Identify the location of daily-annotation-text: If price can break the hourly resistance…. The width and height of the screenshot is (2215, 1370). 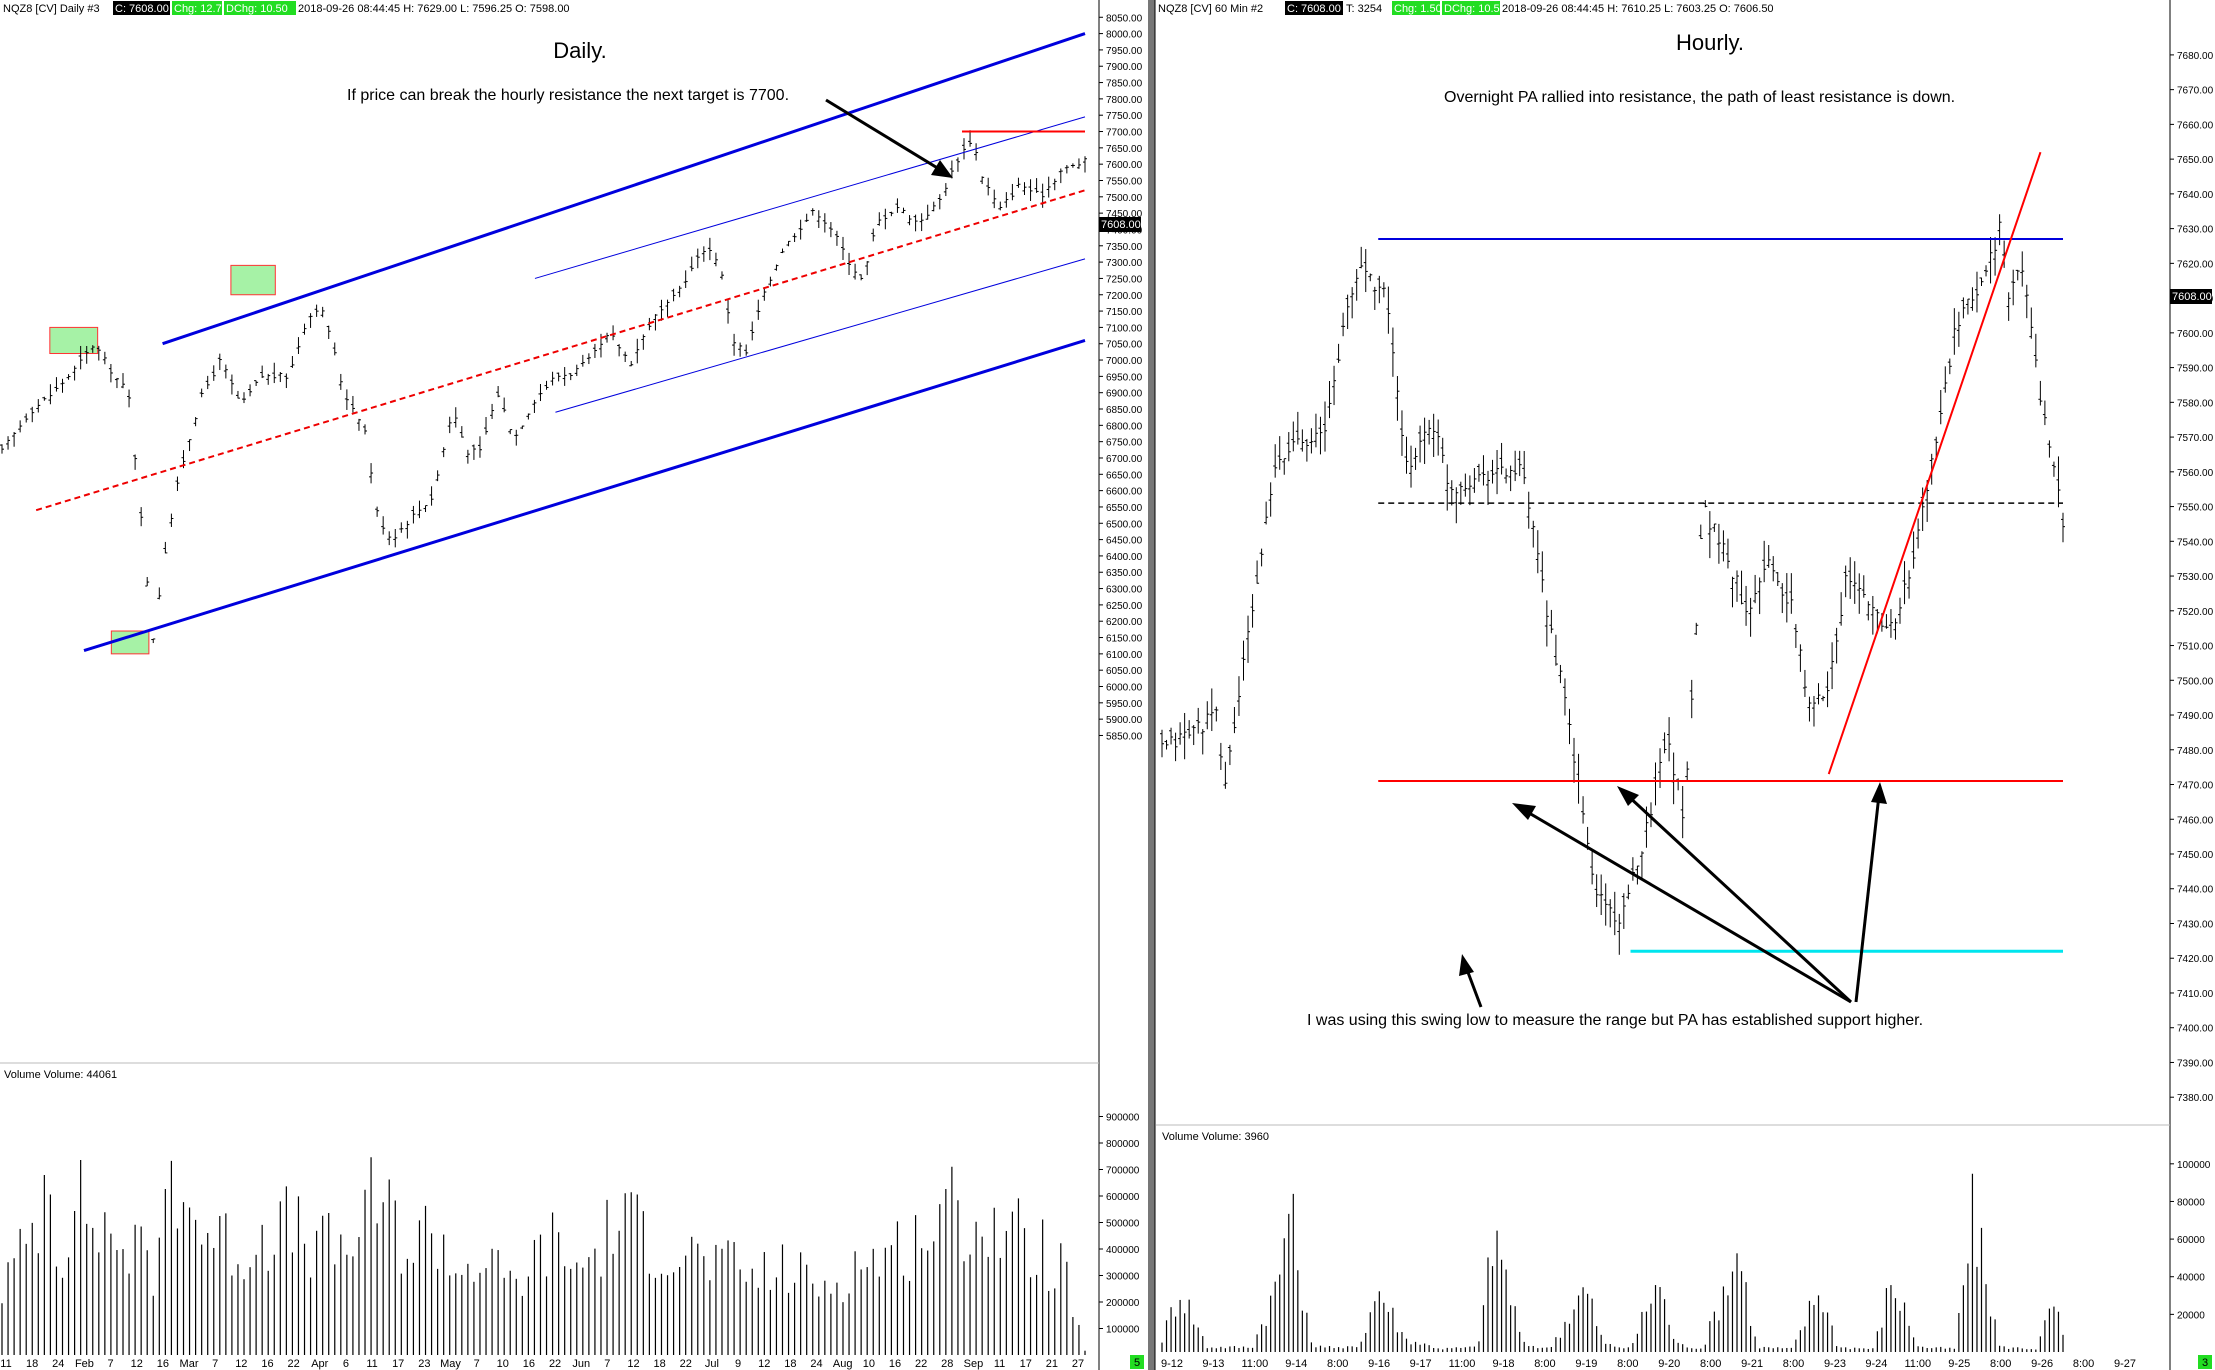
(568, 95).